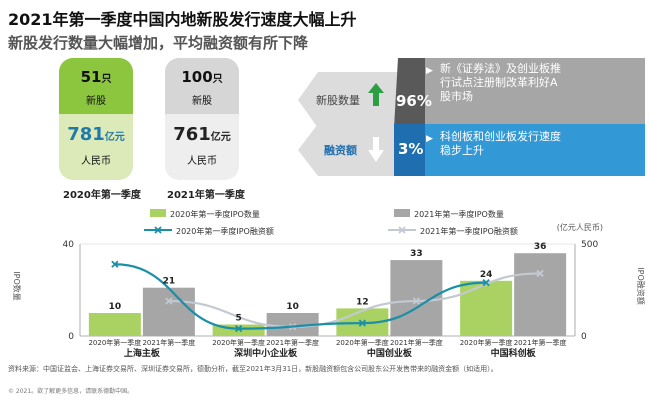 The height and width of the screenshot is (401, 650). Describe the element at coordinates (215, 214) in the screenshot. I see `legend-label: 2020年第一季度IPO数量` at that location.